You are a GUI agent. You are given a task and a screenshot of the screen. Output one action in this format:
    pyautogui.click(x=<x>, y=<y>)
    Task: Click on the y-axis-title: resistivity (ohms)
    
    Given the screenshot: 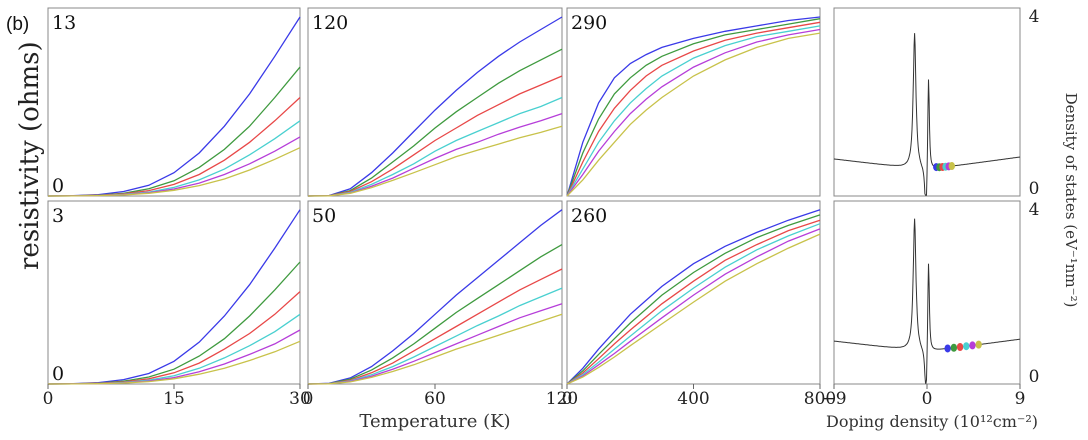 What is the action you would take?
    pyautogui.click(x=30, y=155)
    